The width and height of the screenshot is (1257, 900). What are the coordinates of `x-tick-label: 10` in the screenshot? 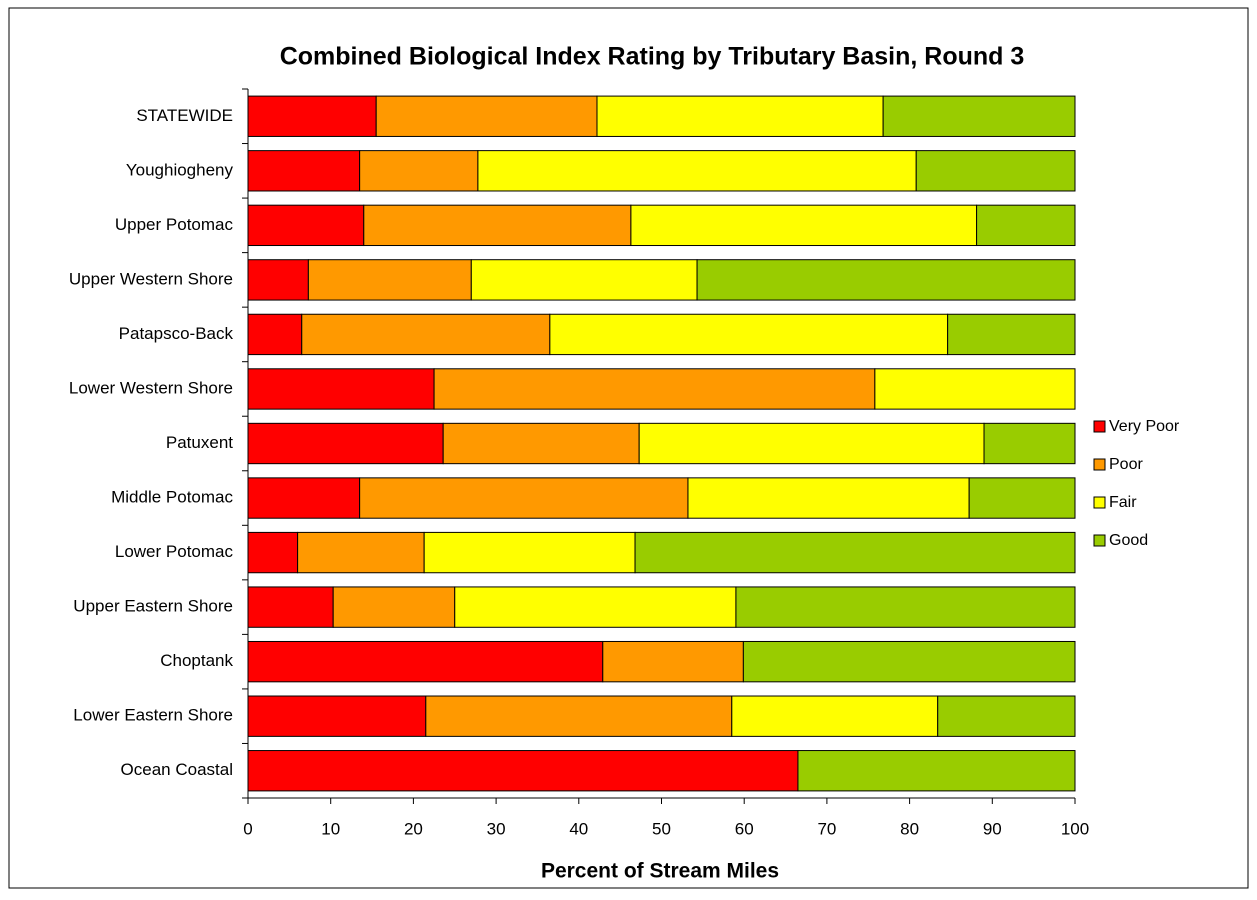 It's located at (330, 828).